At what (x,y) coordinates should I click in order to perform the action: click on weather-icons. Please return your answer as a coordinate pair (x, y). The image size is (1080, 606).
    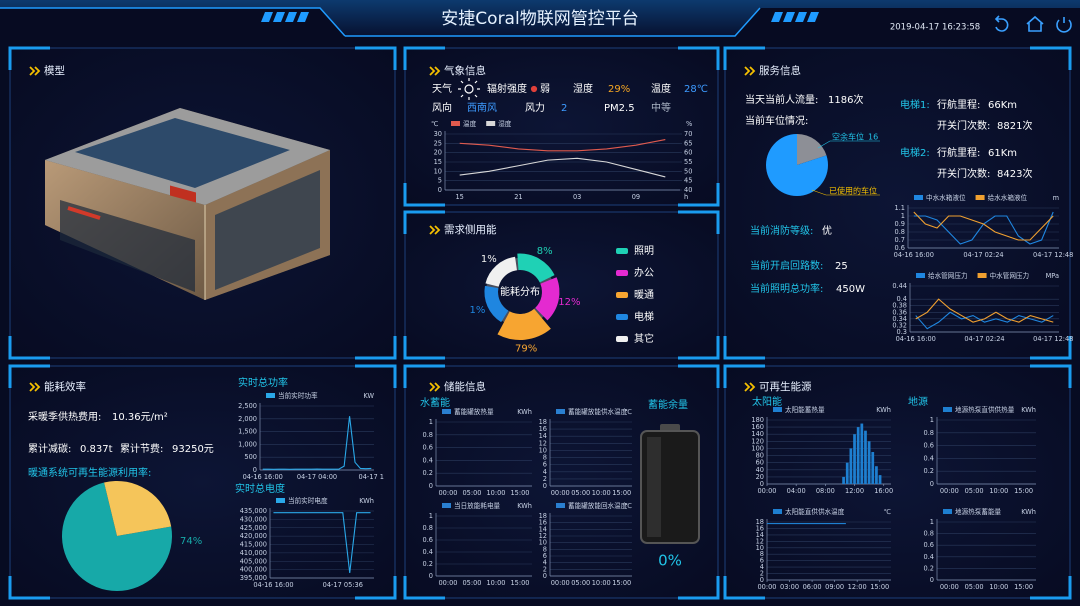
    Looking at the image, I should click on (498, 89).